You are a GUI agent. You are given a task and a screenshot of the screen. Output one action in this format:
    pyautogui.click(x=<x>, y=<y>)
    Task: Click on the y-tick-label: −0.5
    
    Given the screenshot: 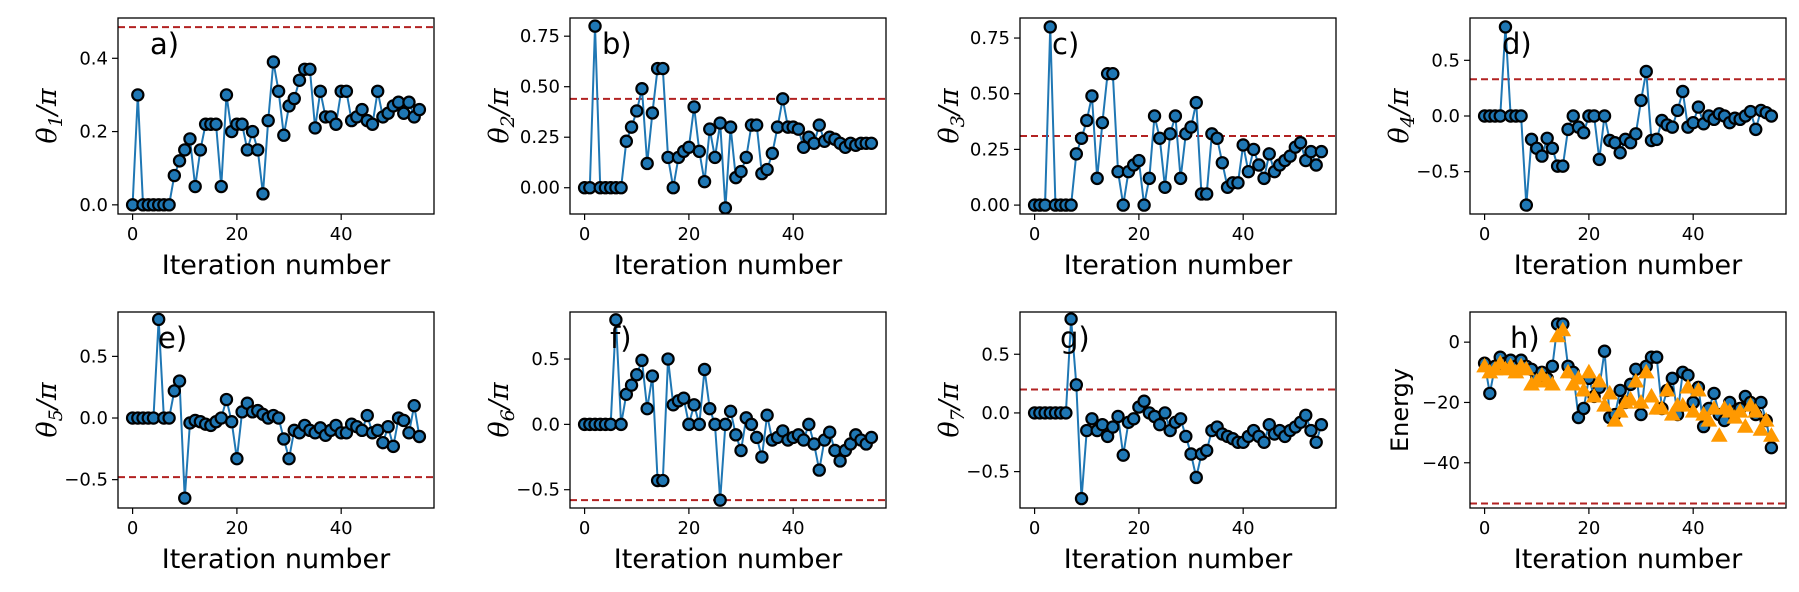 What is the action you would take?
    pyautogui.click(x=988, y=472)
    